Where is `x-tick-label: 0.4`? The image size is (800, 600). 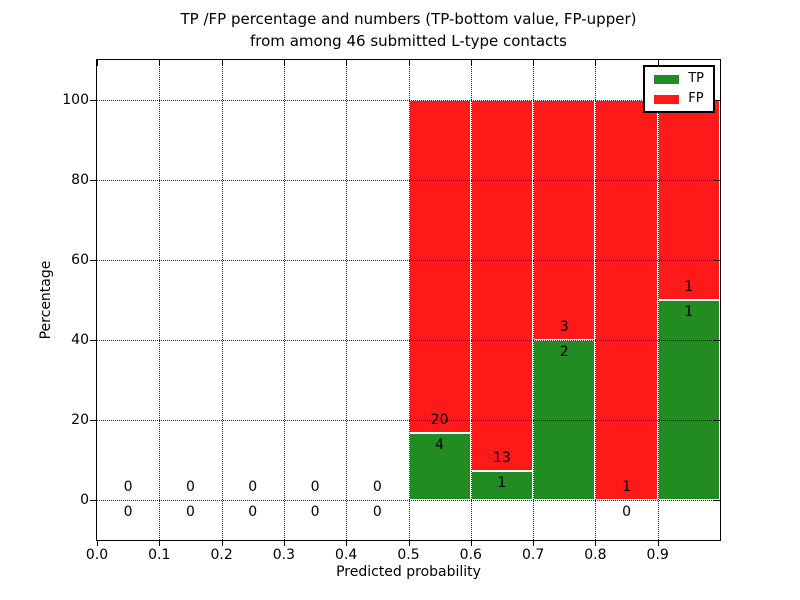
x-tick-label: 0.4 is located at coordinates (346, 555).